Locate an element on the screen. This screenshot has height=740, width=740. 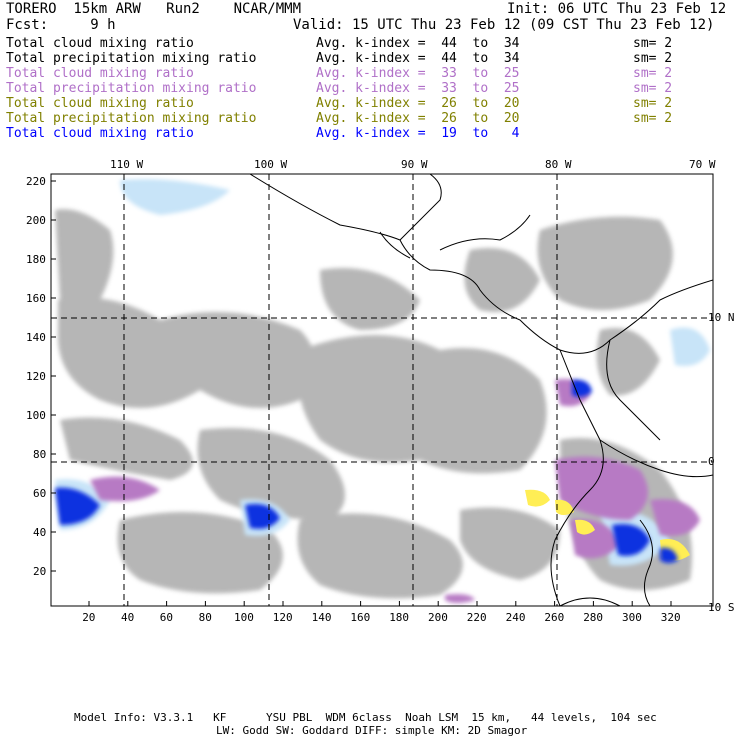
lat-label: 10 S is located at coordinates (721, 607).